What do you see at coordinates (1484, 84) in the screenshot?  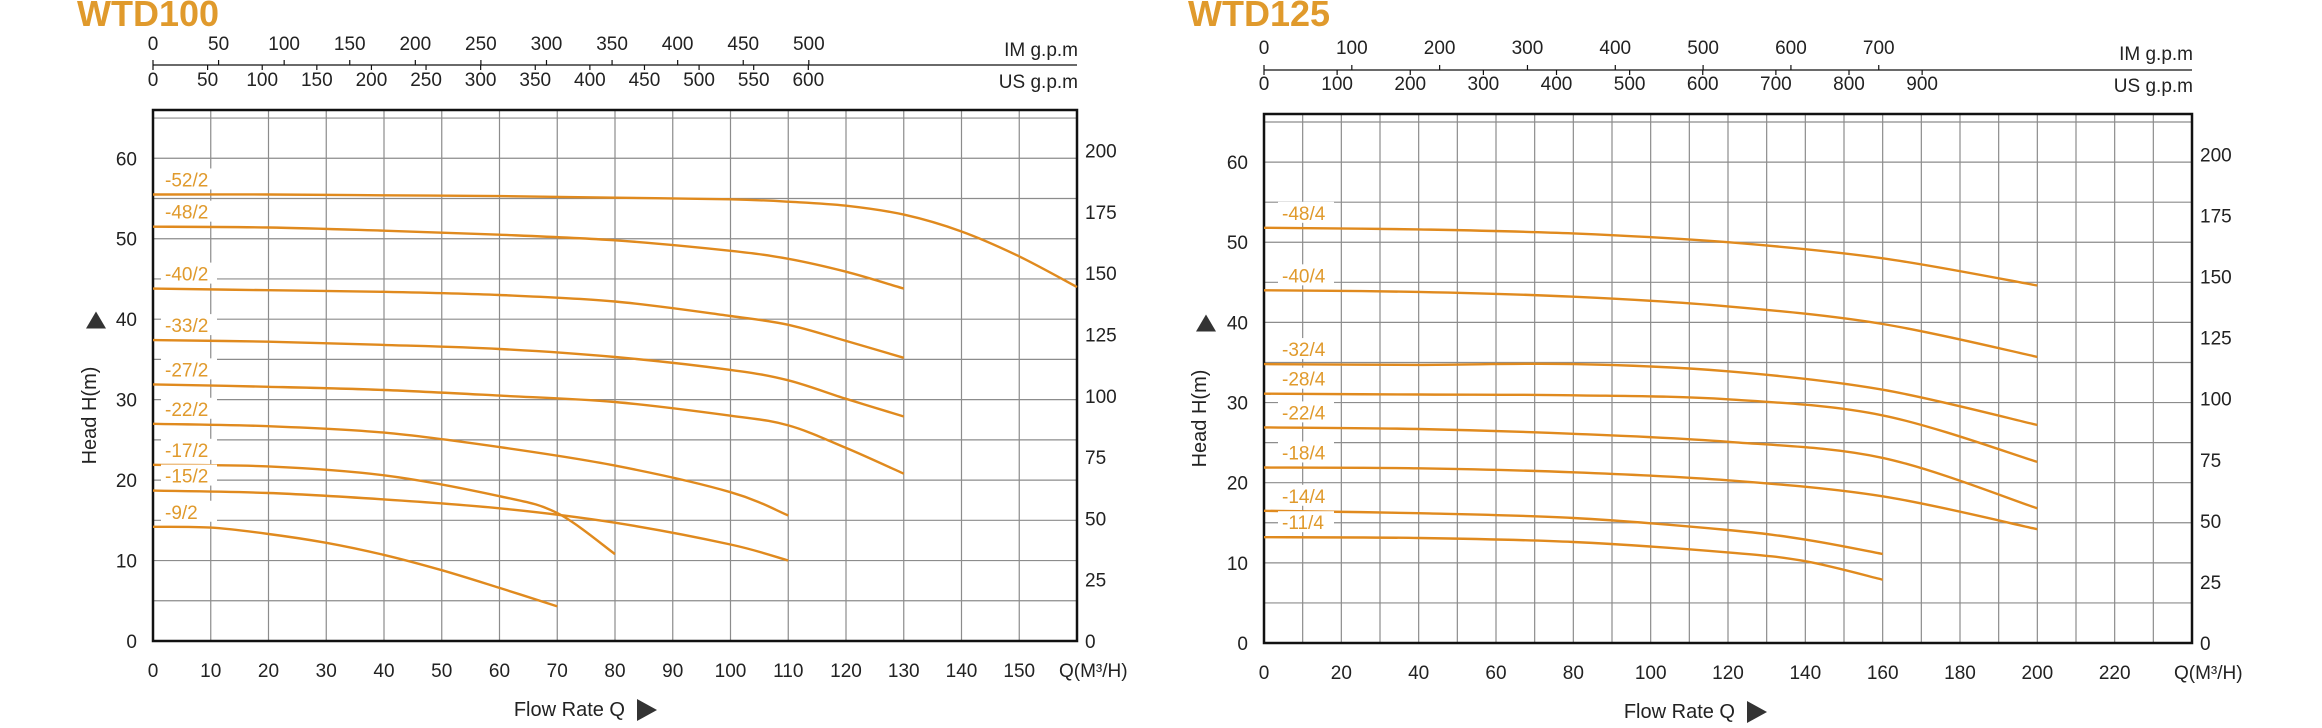 I see `us-gpm-tick-label: 300` at bounding box center [1484, 84].